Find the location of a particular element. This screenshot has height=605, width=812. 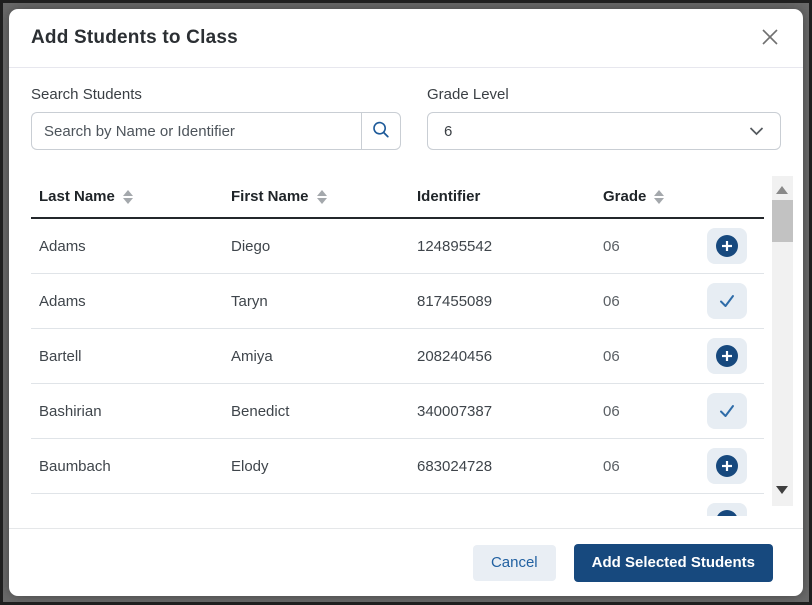

grade-level-label: Grade Level is located at coordinates (468, 94).